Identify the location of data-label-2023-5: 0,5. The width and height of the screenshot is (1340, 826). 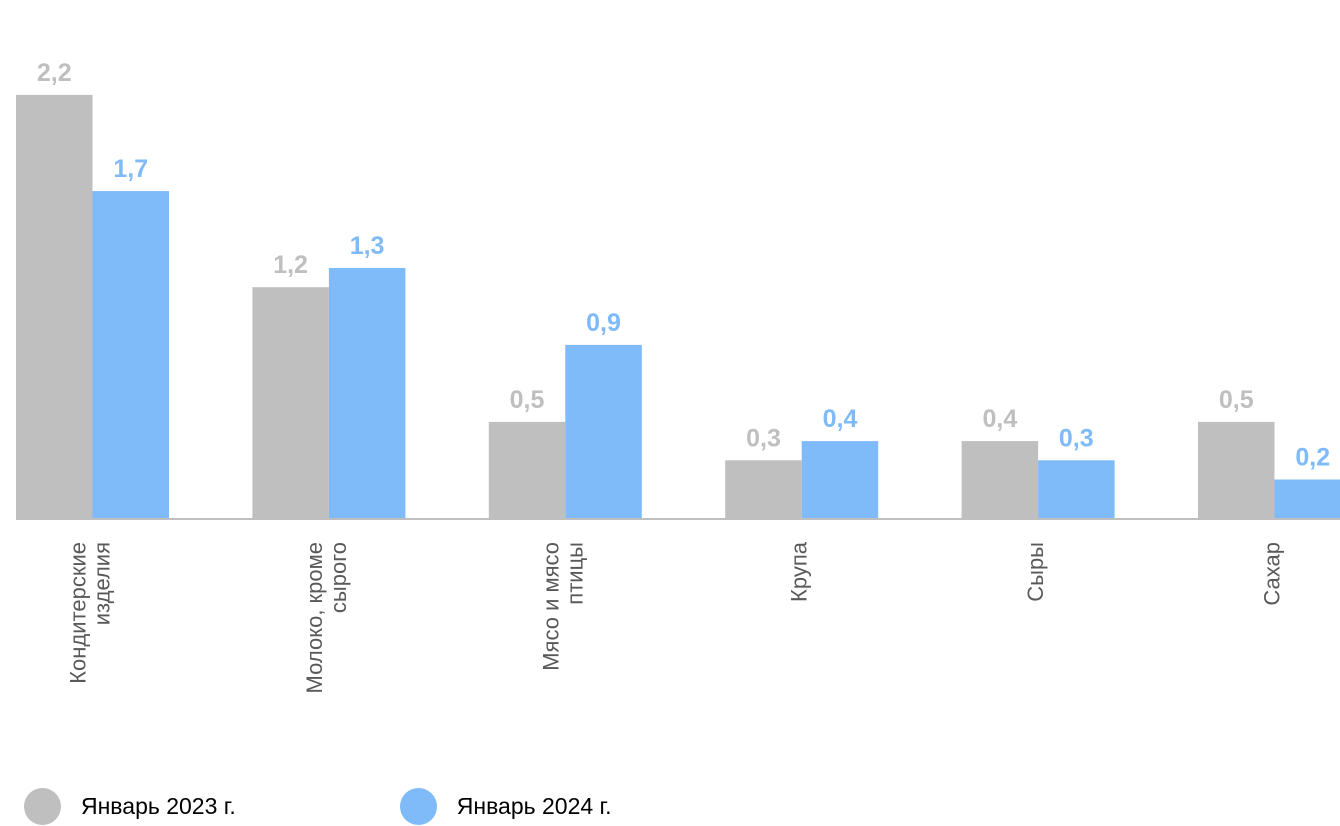
(1236, 400).